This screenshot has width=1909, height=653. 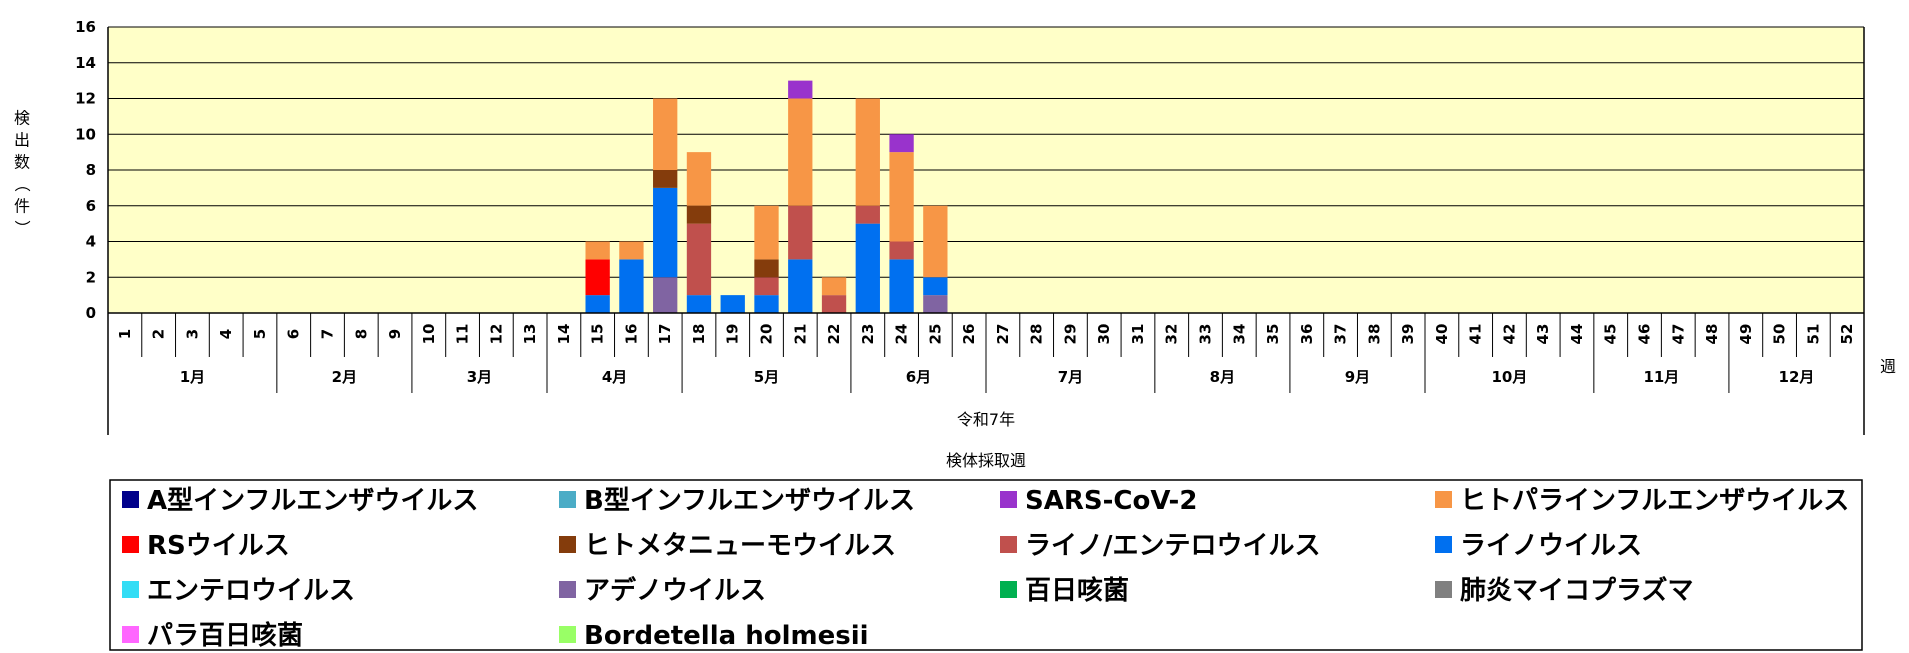 I want to click on month-label: 4月, so click(x=614, y=377).